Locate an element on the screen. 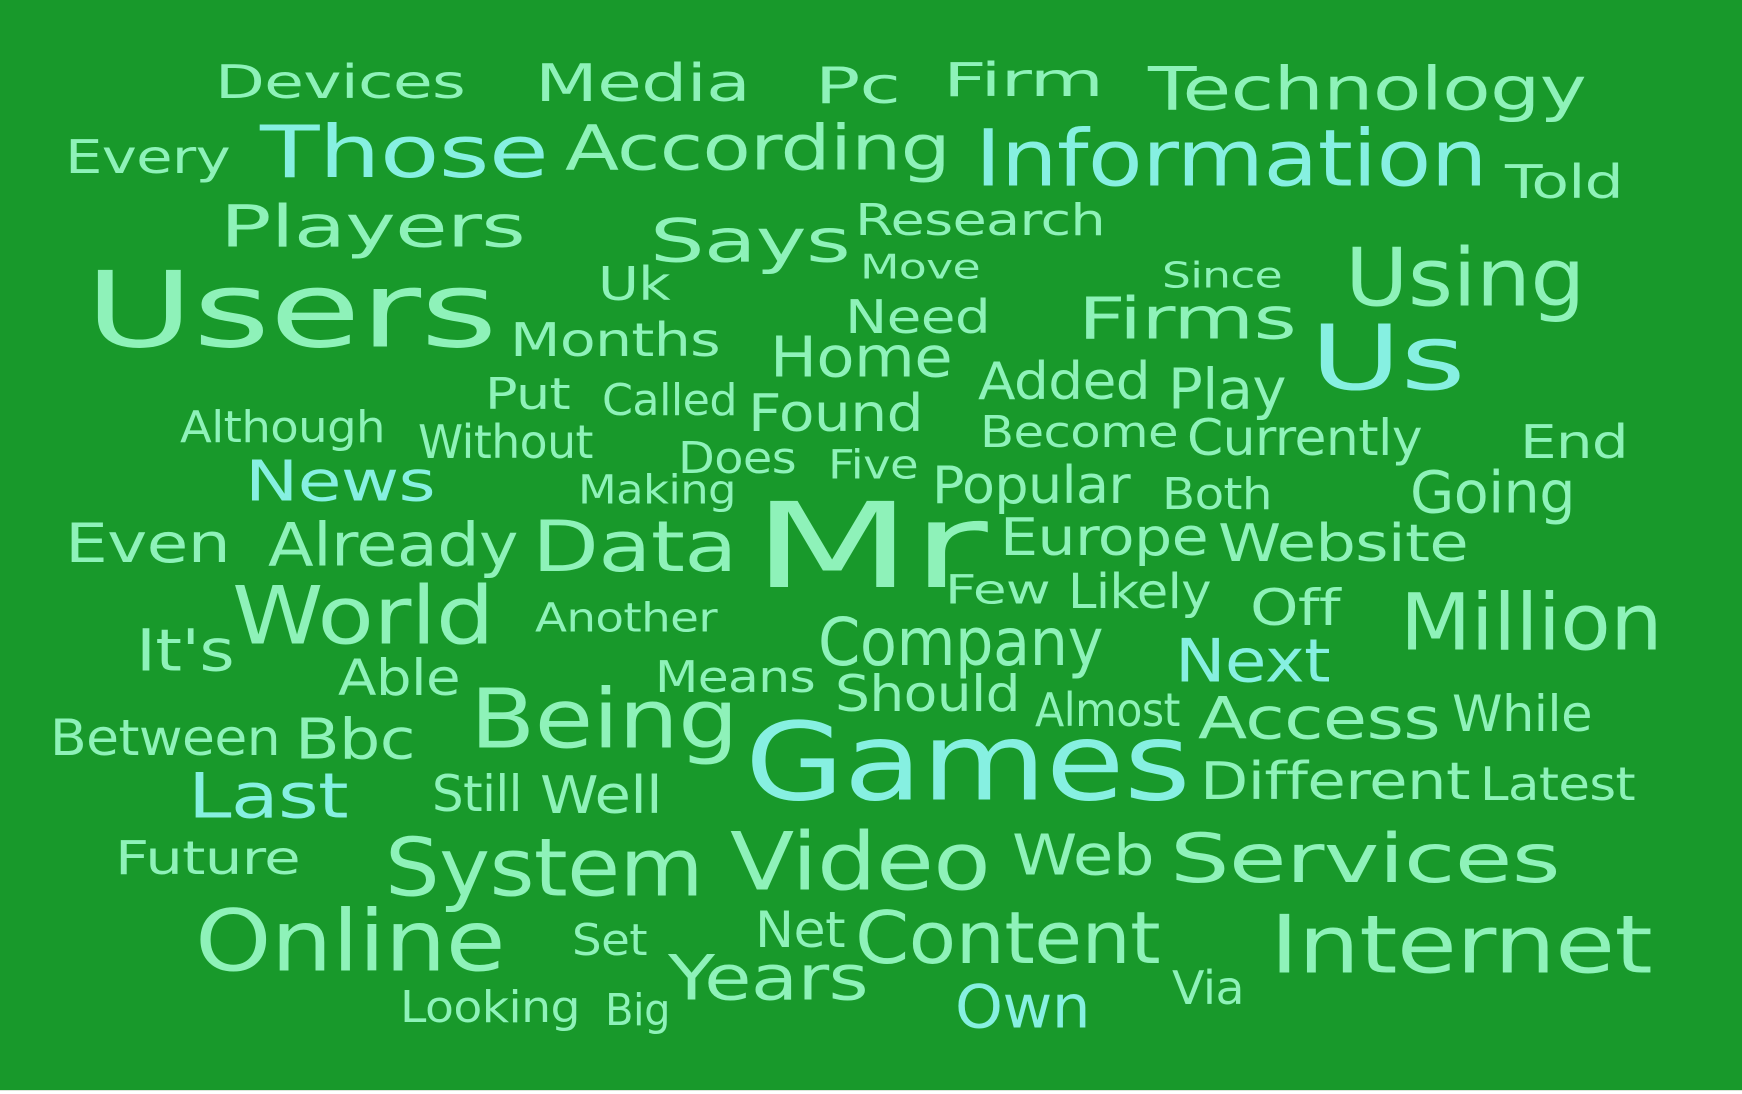  word-found: Found is located at coordinates (836, 413).